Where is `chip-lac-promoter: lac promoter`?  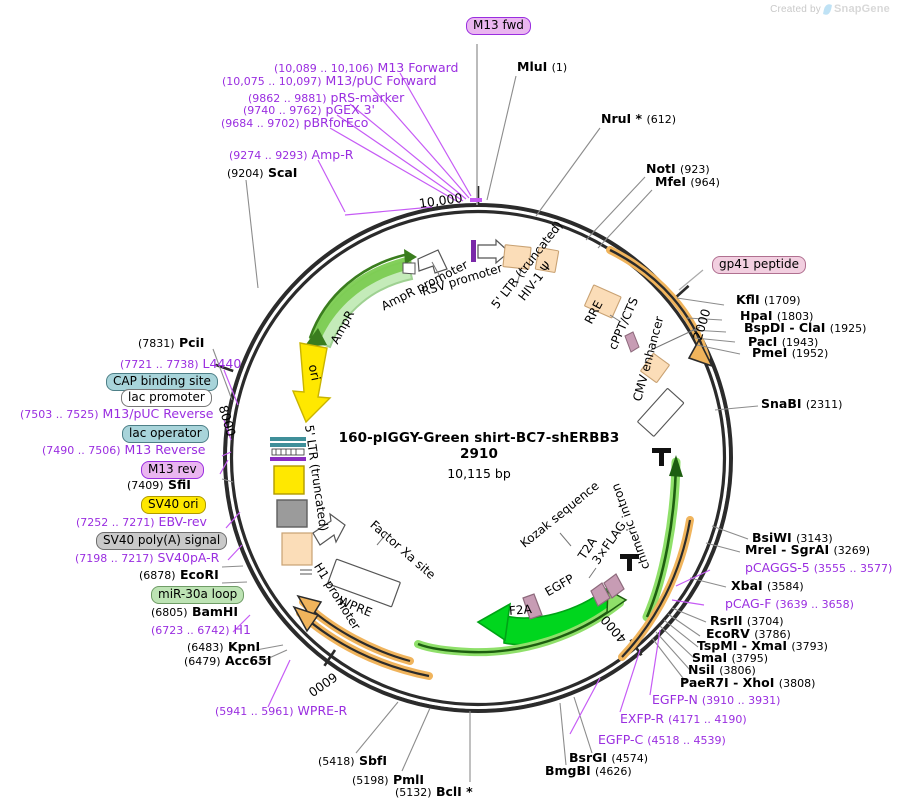
chip-lac-promoter: lac promoter is located at coordinates (166, 398).